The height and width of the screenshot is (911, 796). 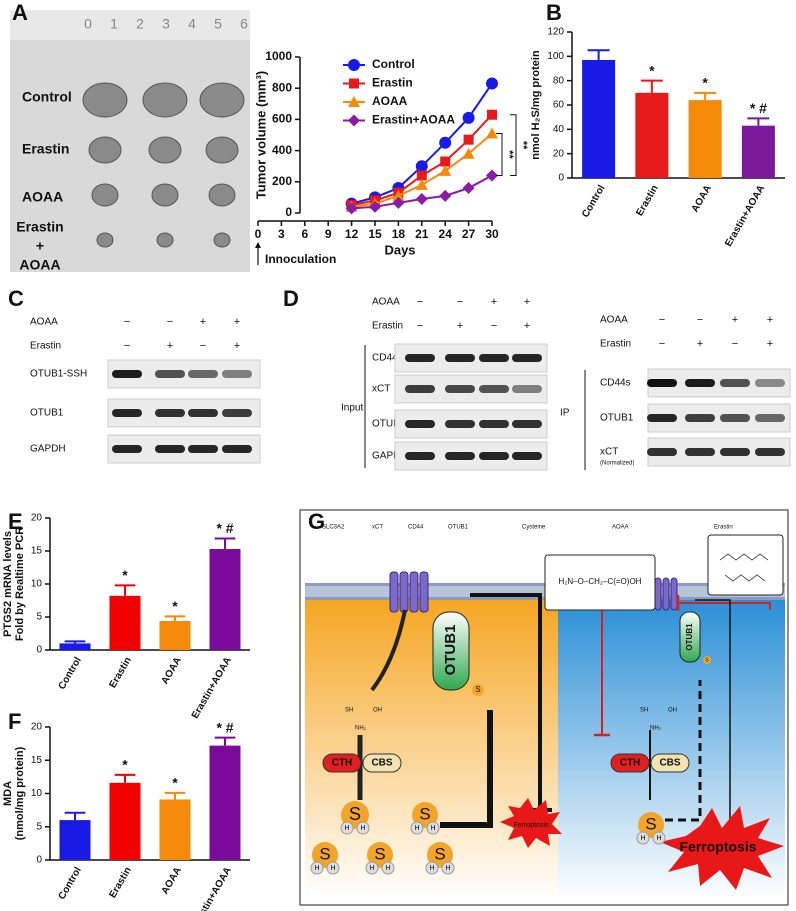 I want to click on xct-right, so click(x=666, y=594).